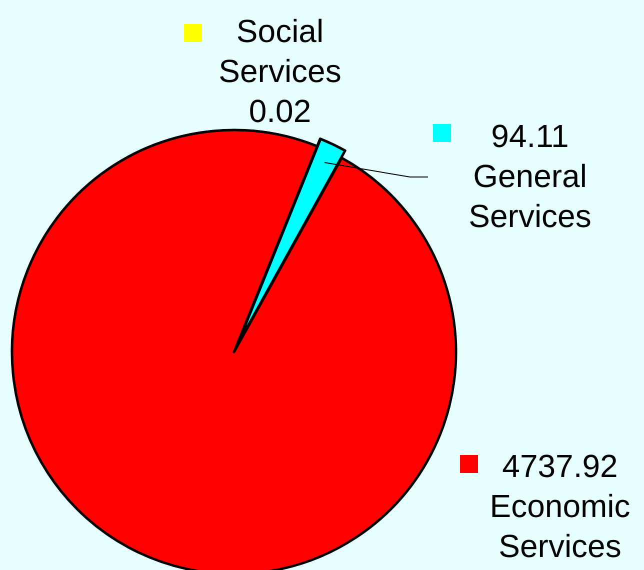 This screenshot has width=644, height=570. I want to click on slice-label: Economic Services, so click(560, 526).